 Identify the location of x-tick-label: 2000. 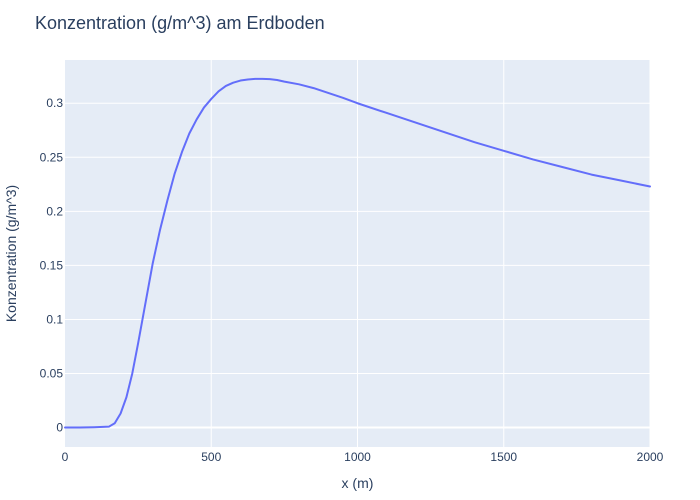
(650, 457).